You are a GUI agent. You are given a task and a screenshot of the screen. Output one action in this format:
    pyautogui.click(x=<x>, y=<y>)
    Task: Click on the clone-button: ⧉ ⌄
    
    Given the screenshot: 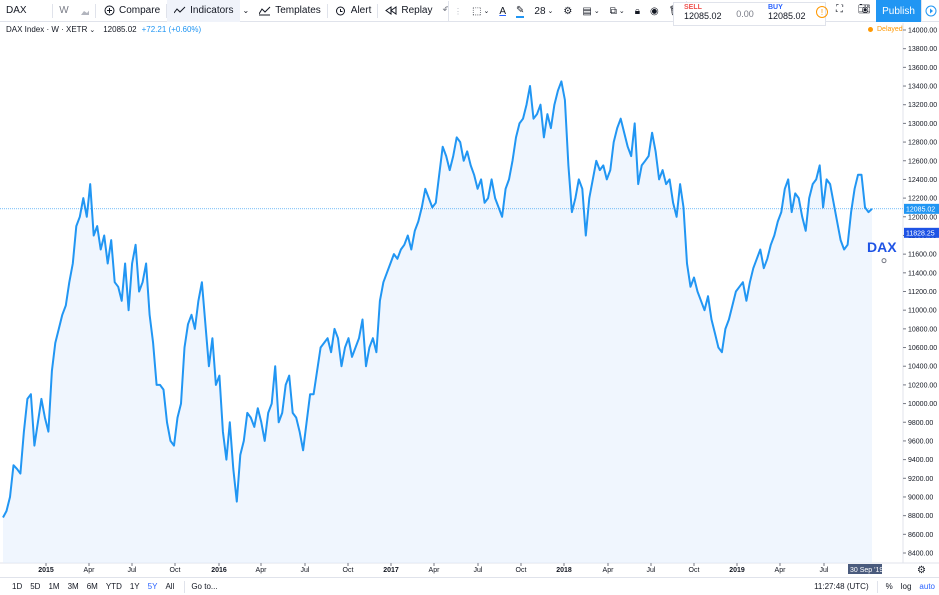 What is the action you would take?
    pyautogui.click(x=617, y=11)
    